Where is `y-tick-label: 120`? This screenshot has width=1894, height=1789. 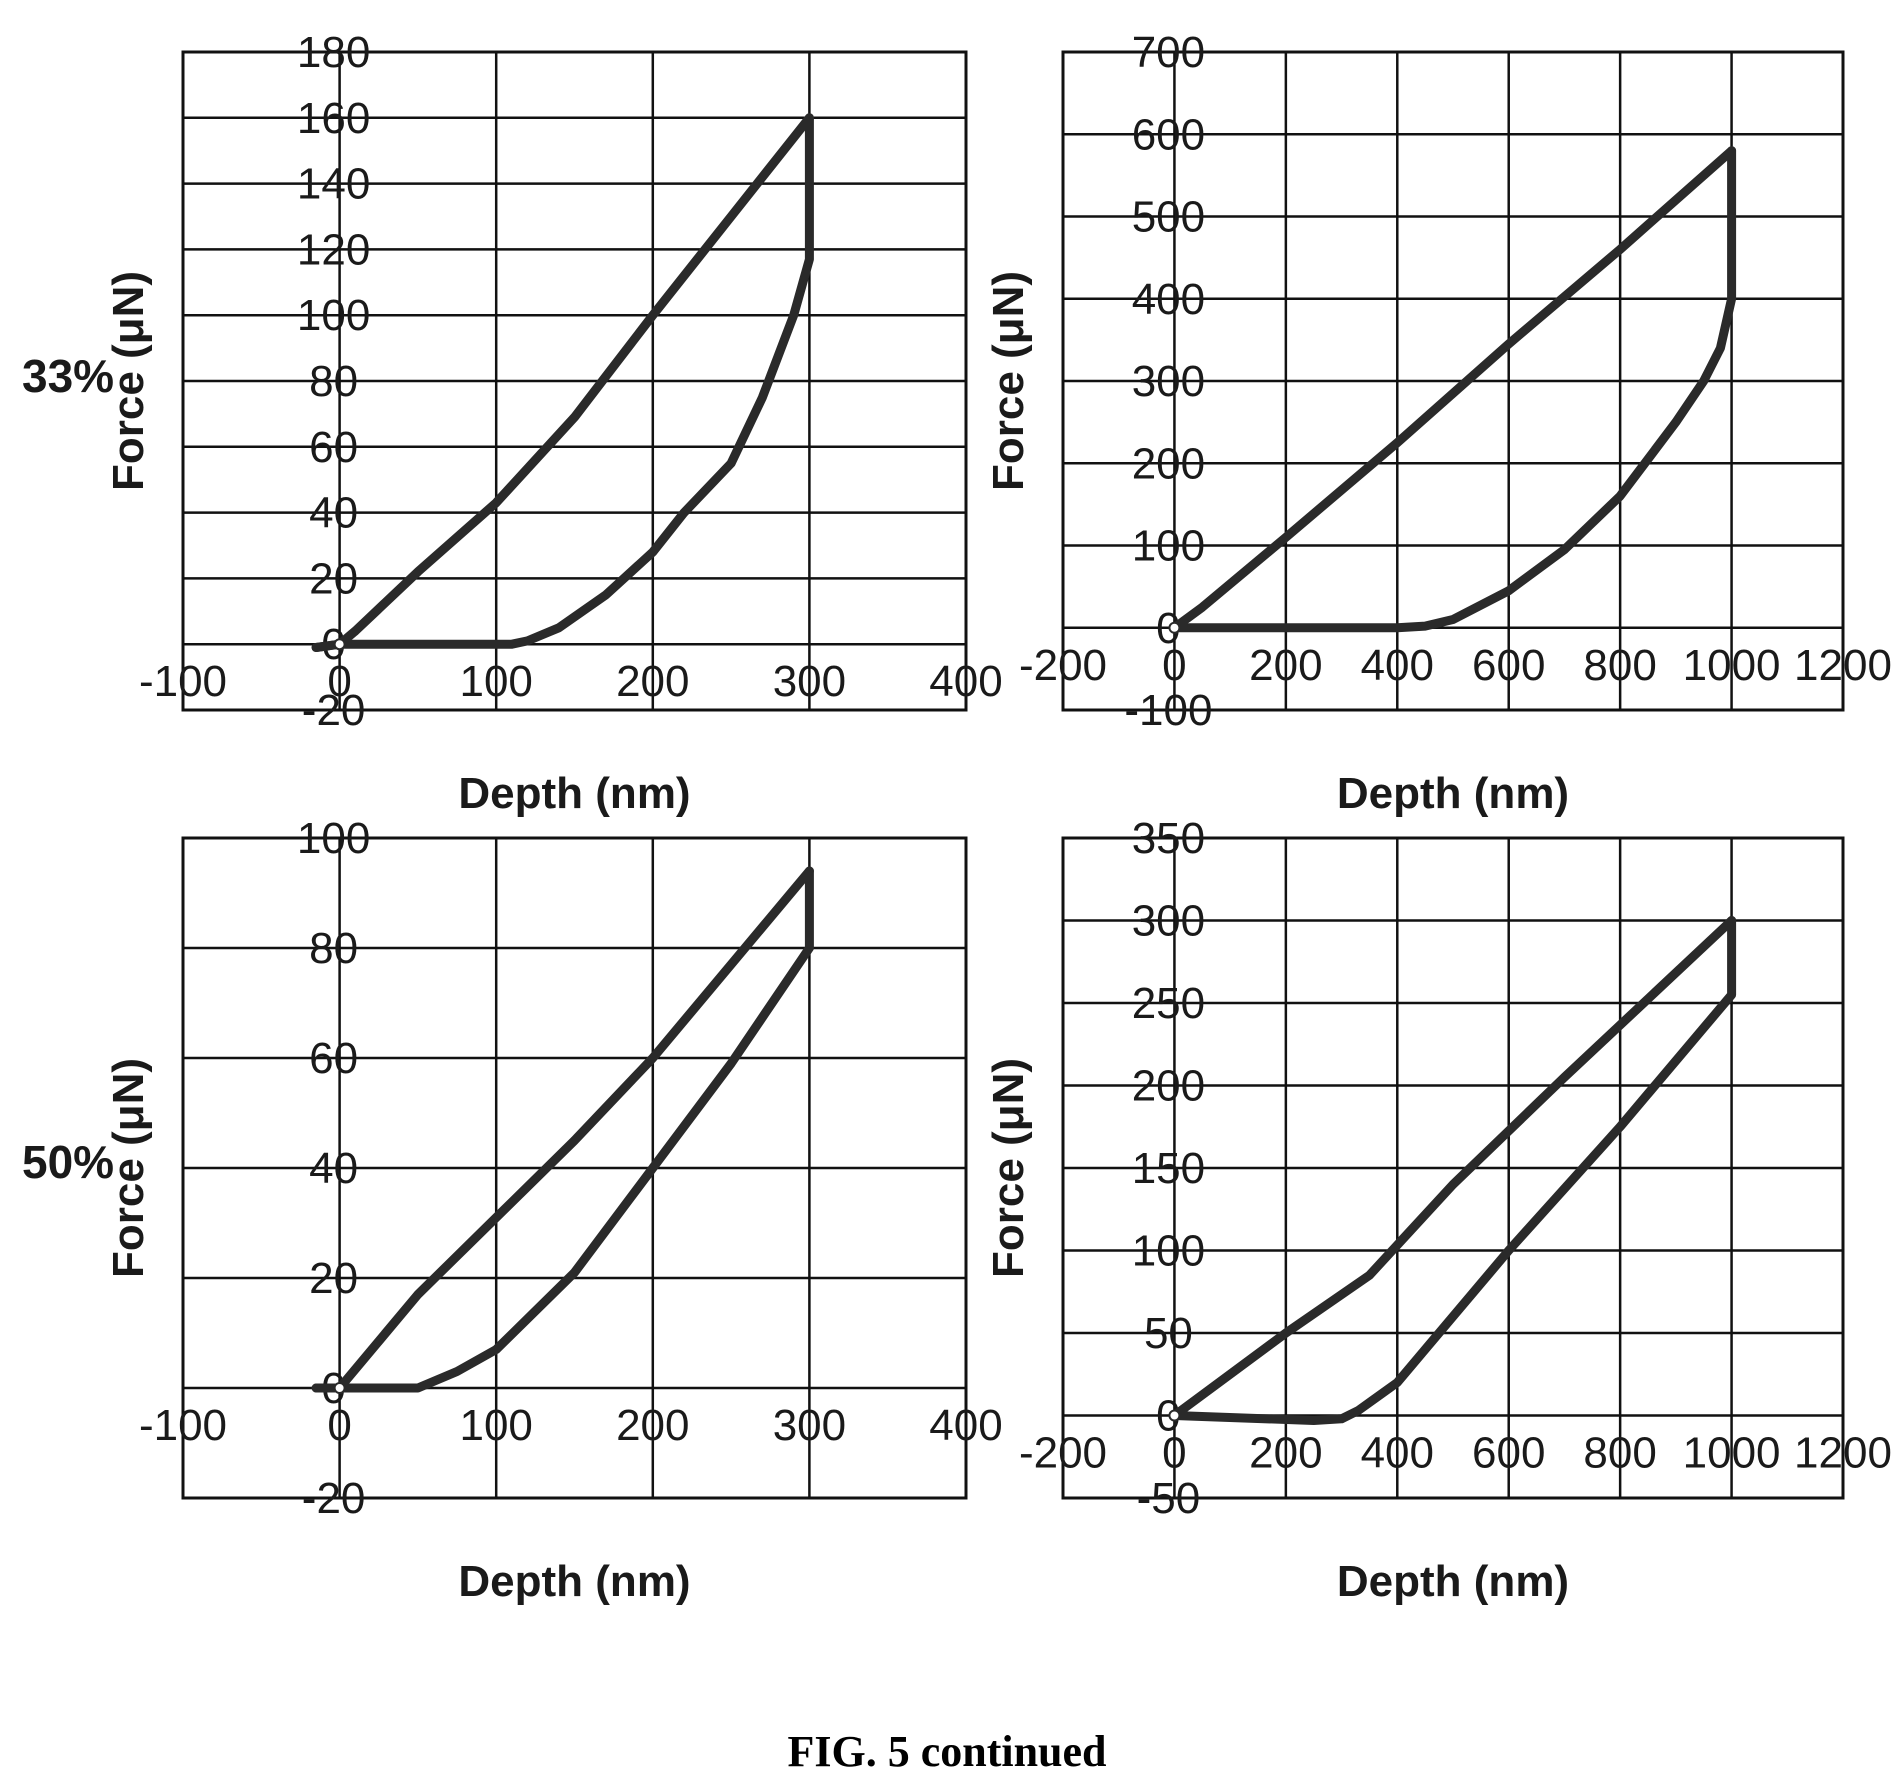 y-tick-label: 120 is located at coordinates (333, 249).